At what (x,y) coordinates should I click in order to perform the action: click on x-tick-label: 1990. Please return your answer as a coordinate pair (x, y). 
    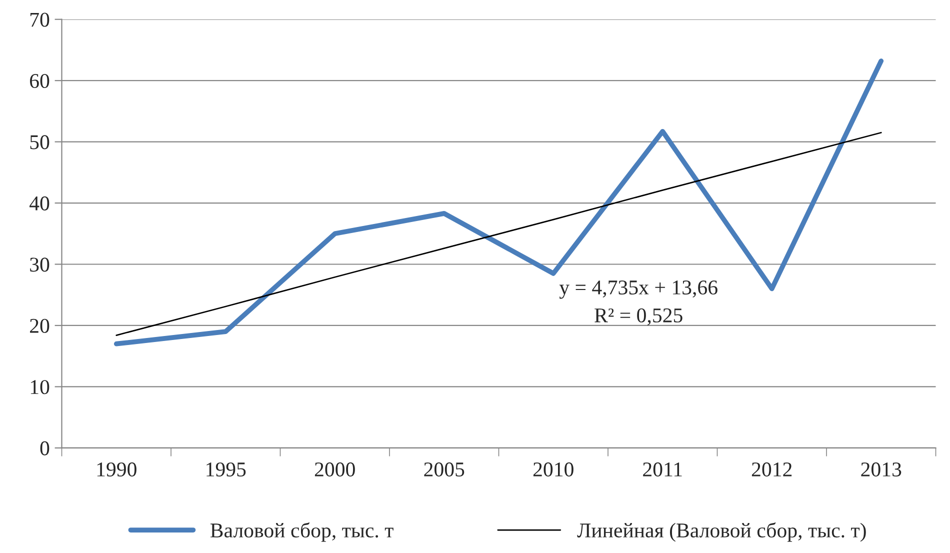
    Looking at the image, I should click on (116, 469).